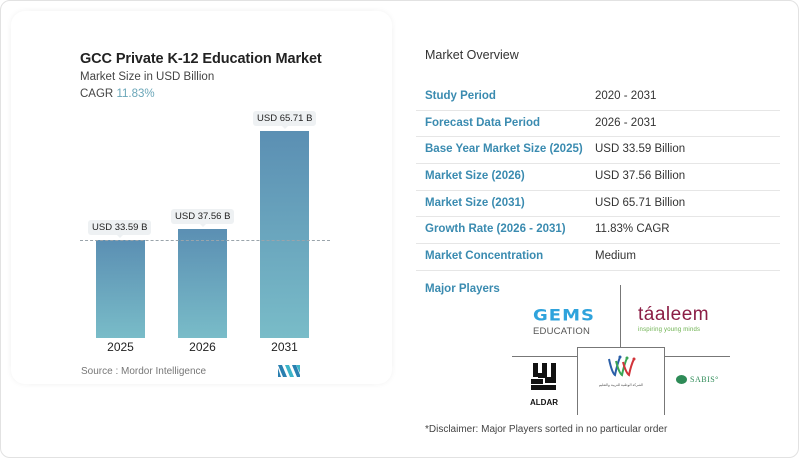  Describe the element at coordinates (674, 314) in the screenshot. I see `taaleem-wordmark: táaleem` at that location.